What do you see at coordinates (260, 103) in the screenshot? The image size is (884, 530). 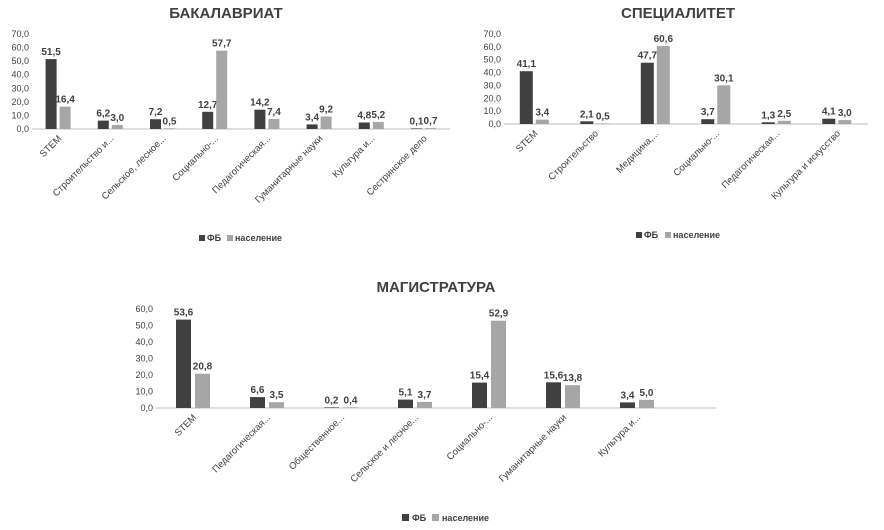 I see `data-label-fb: 14,2` at bounding box center [260, 103].